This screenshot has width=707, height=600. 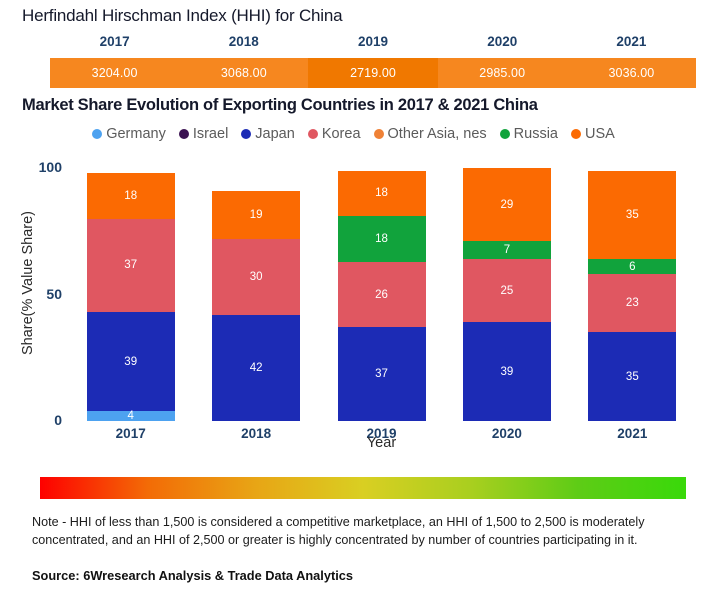 I want to click on y-axis-tick-label: 0, so click(x=58, y=420).